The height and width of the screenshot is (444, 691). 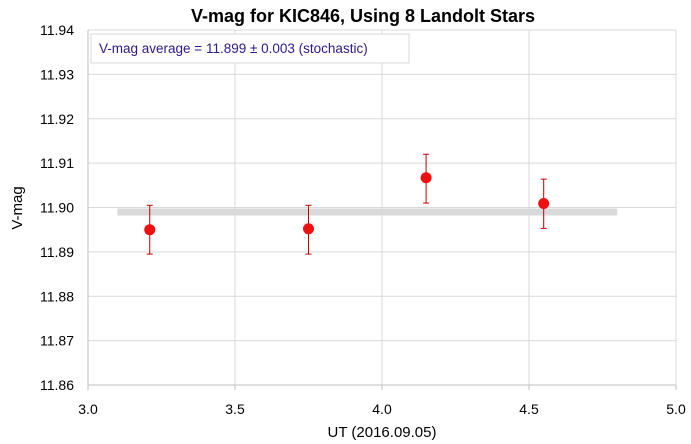 What do you see at coordinates (57, 30) in the screenshot?
I see `y-tick-label: 11.94` at bounding box center [57, 30].